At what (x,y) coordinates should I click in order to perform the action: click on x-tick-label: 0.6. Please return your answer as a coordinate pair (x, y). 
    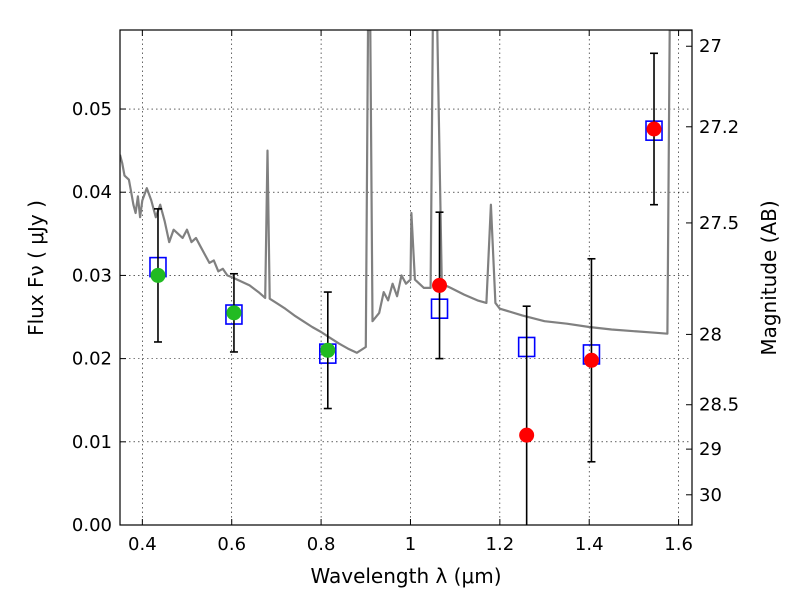
    Looking at the image, I should click on (231, 544).